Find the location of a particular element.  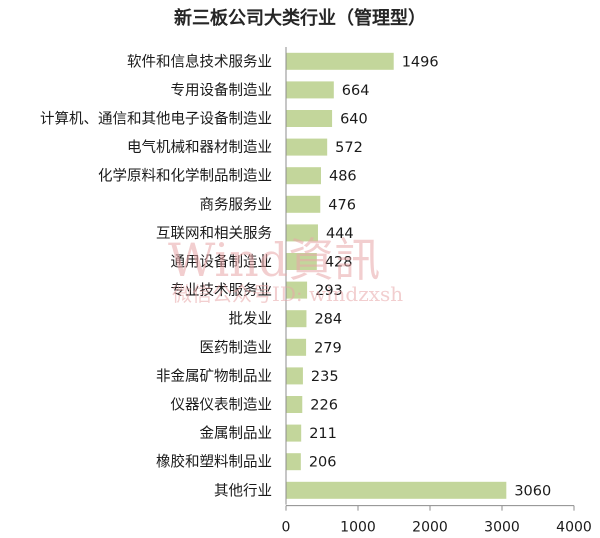

category-label: 专业技术服务业 is located at coordinates (222, 290).